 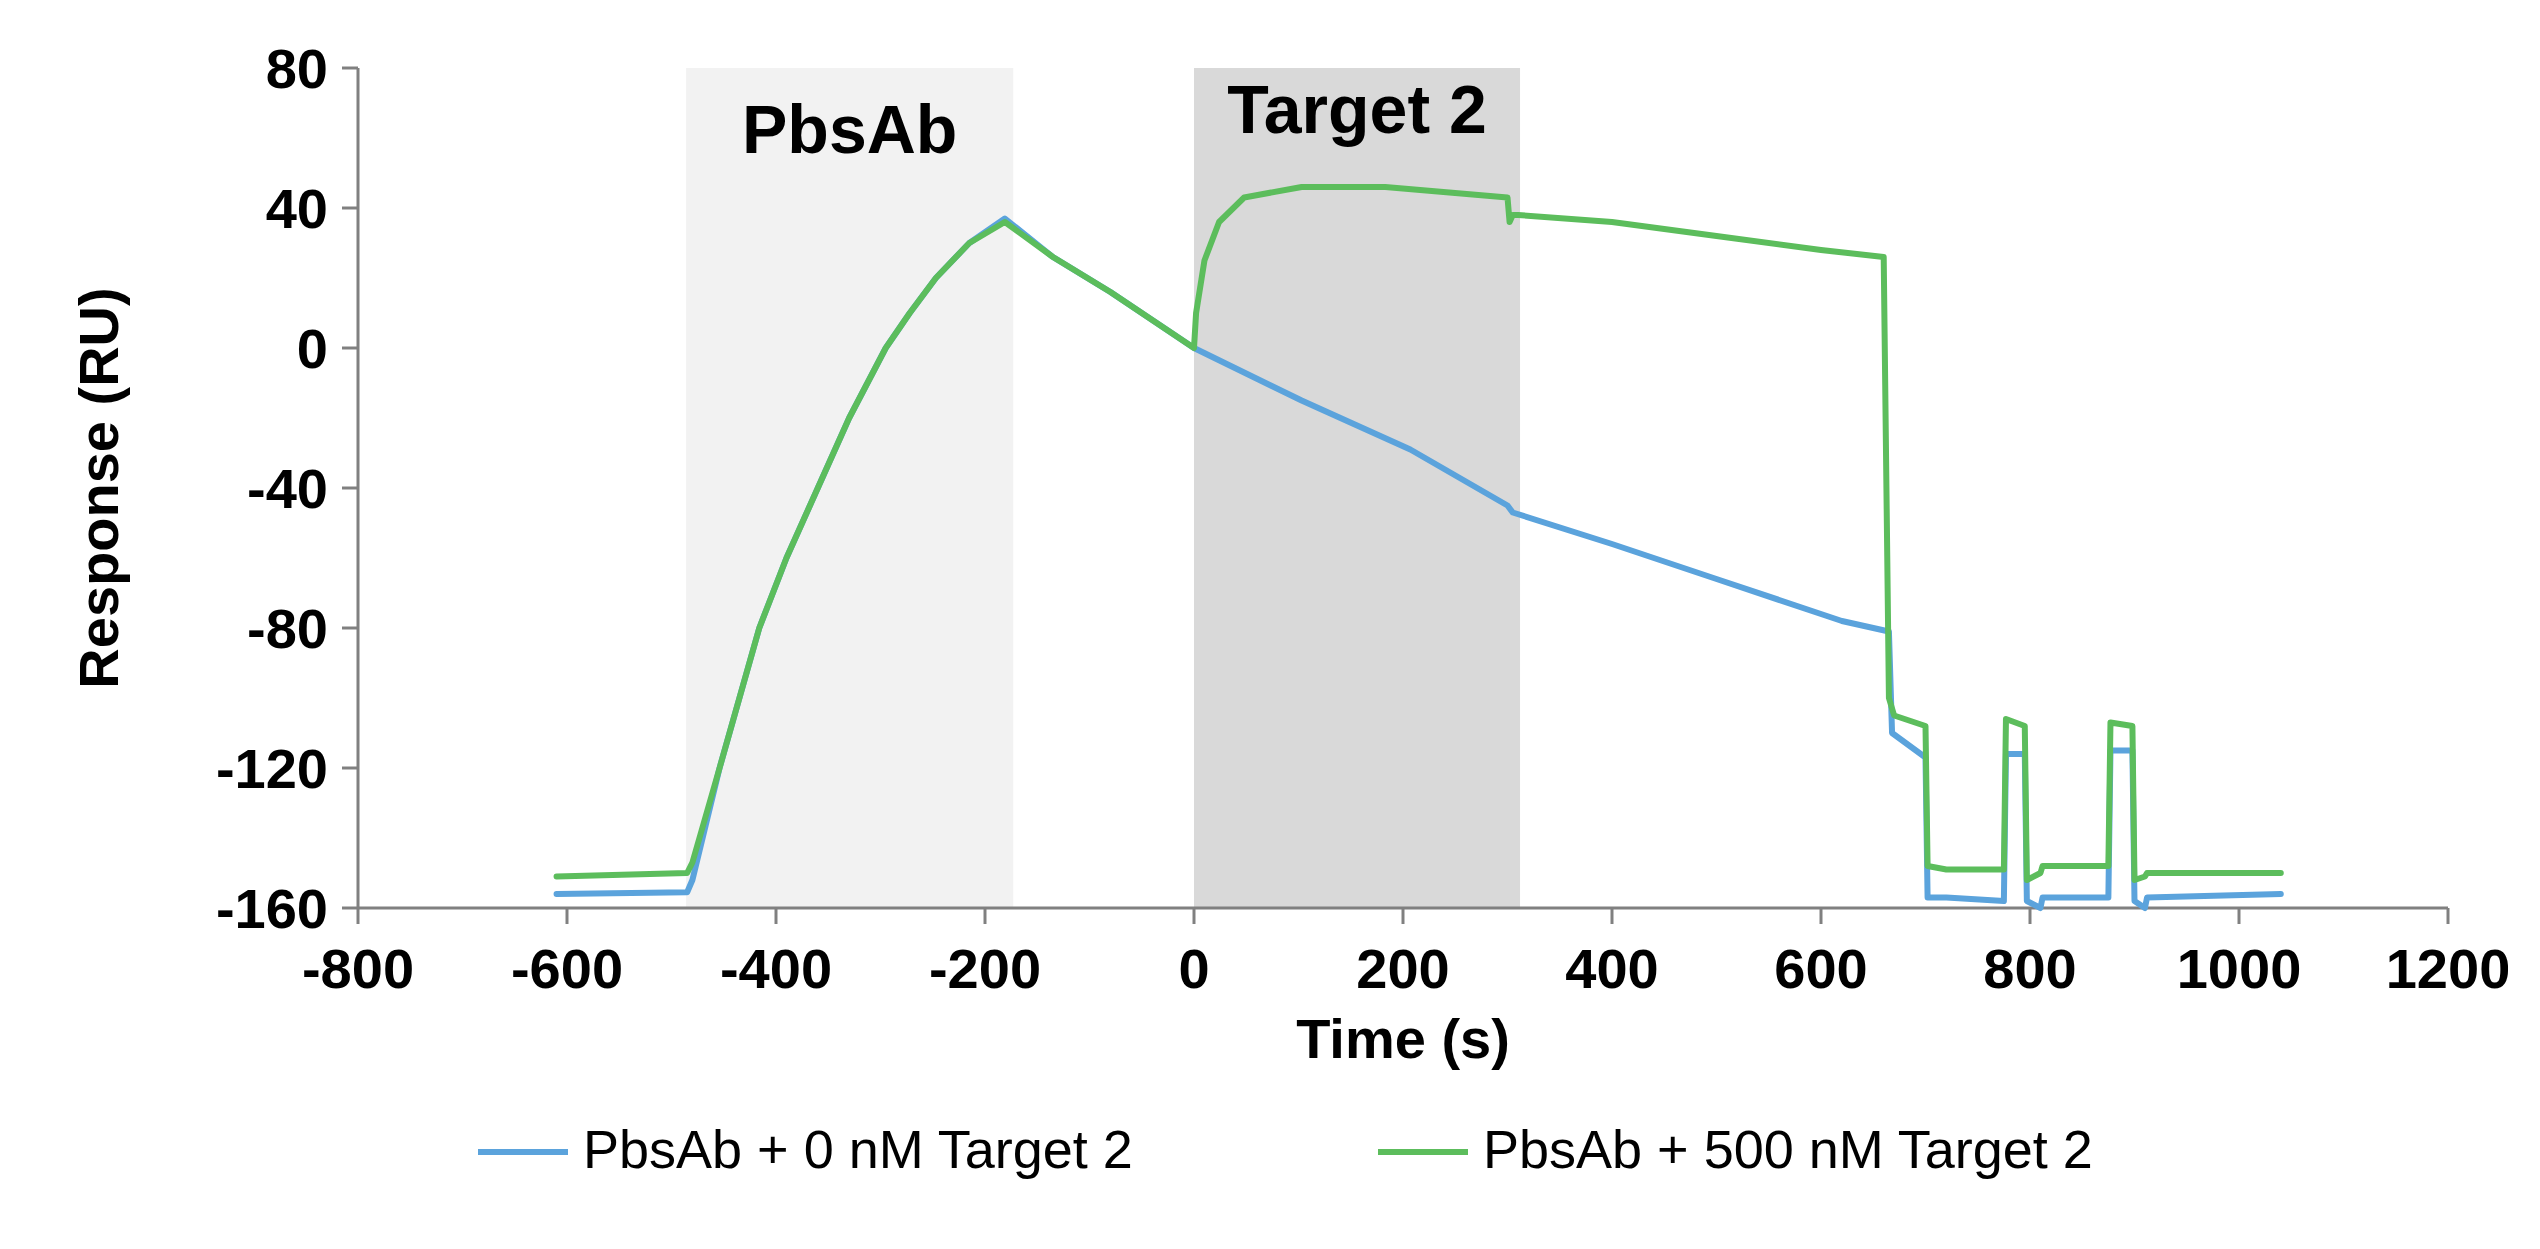 What do you see at coordinates (287, 628) in the screenshot?
I see `y-tick-label: -80` at bounding box center [287, 628].